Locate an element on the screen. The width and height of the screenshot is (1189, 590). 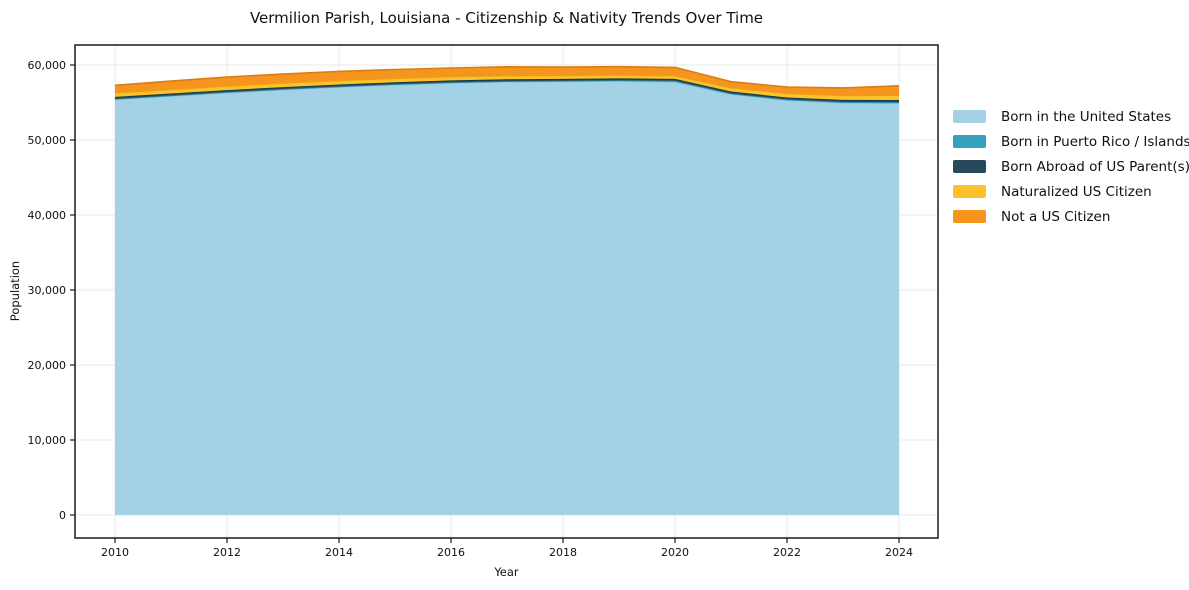
svg-text: 2012 is located at coordinates (227, 552).